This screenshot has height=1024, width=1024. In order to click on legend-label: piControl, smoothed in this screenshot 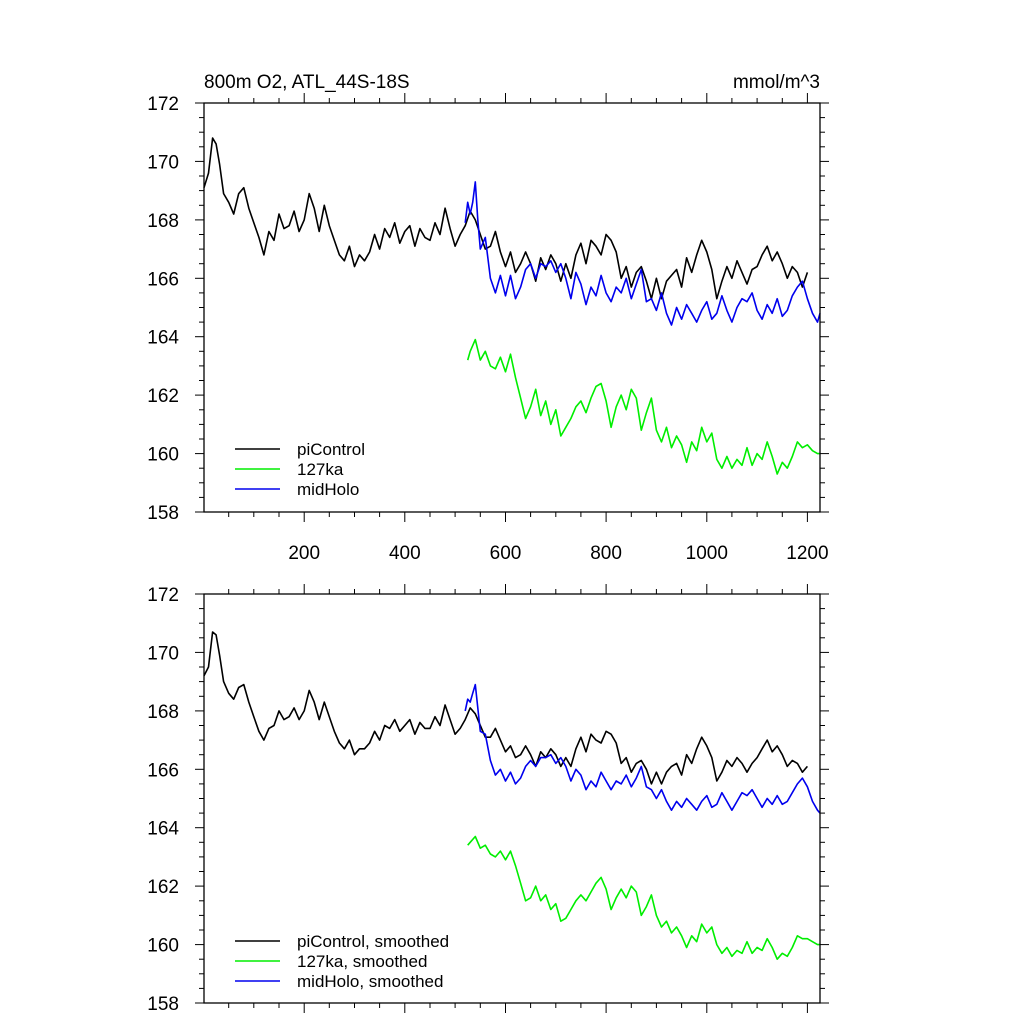, I will do `click(373, 941)`.